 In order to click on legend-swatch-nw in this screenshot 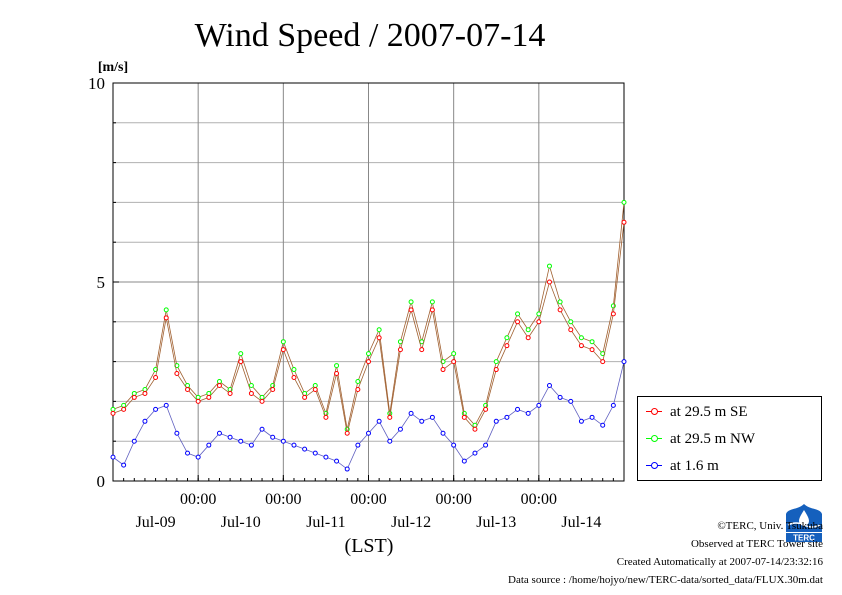, I will do `click(654, 439)`.